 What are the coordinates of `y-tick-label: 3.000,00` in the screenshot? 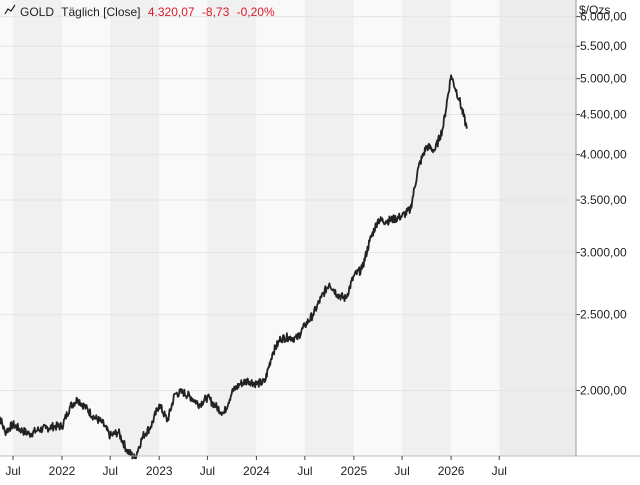 It's located at (603, 253).